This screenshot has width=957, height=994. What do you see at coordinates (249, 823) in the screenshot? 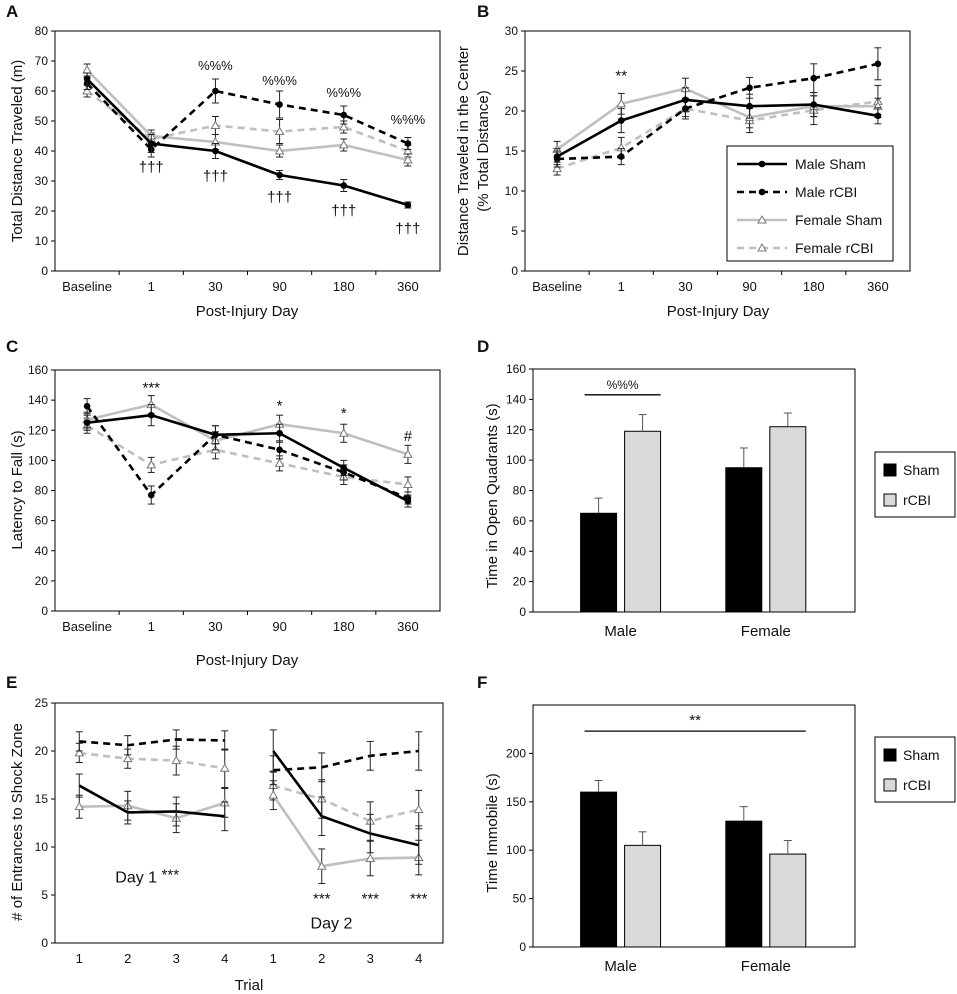
I see `panel-e-plot-area` at bounding box center [249, 823].